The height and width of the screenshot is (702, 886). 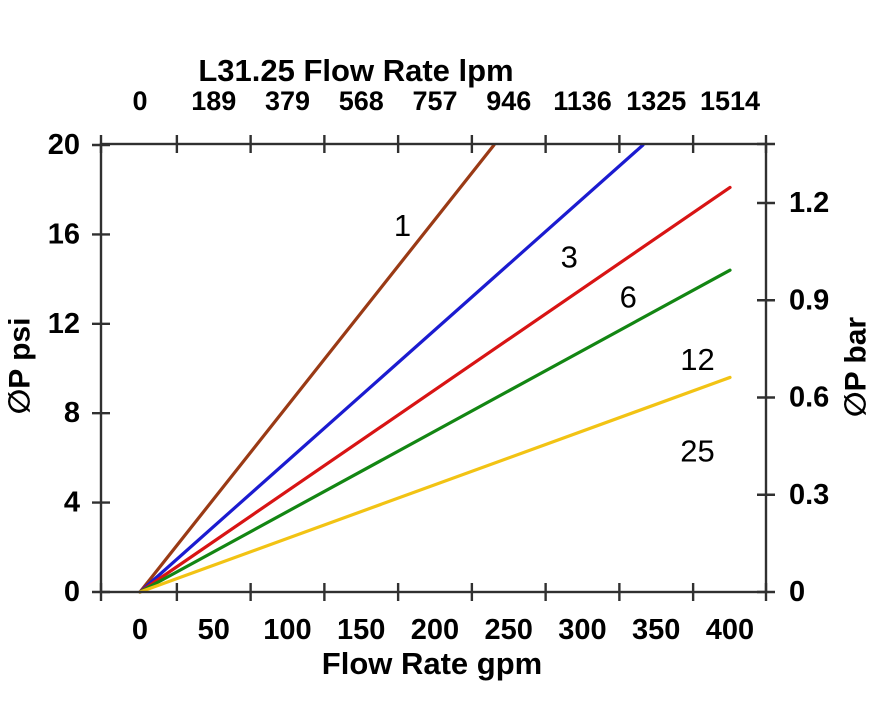 What do you see at coordinates (432, 663) in the screenshot?
I see `x-axis-title-bottom: Flow Rate gpm` at bounding box center [432, 663].